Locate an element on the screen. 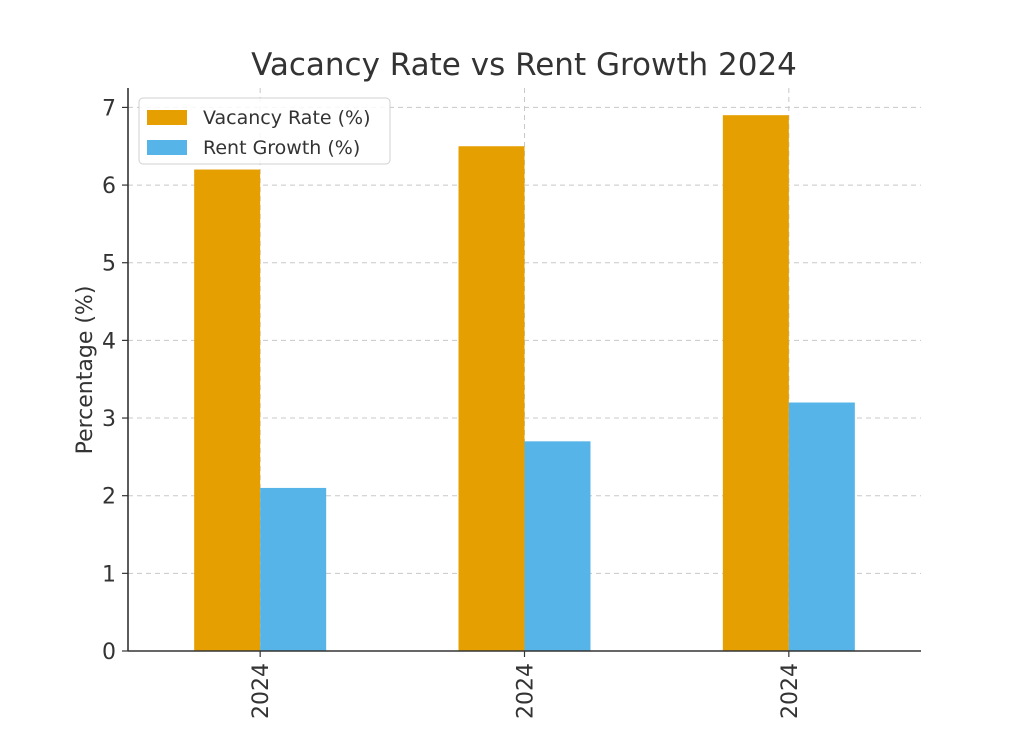 This screenshot has height=735, width=1024. y-axis-label: Percentage (%) is located at coordinates (85, 370).